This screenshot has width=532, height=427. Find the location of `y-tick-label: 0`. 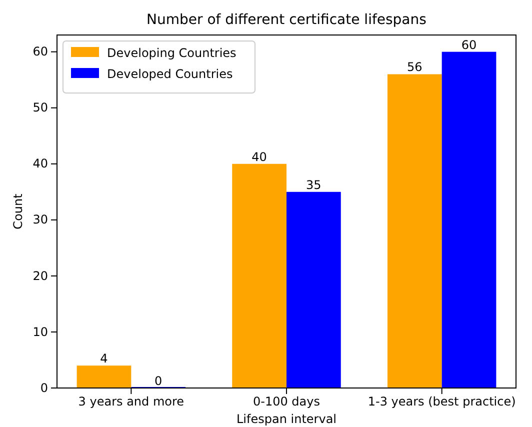

y-tick-label: 0 is located at coordinates (44, 387).